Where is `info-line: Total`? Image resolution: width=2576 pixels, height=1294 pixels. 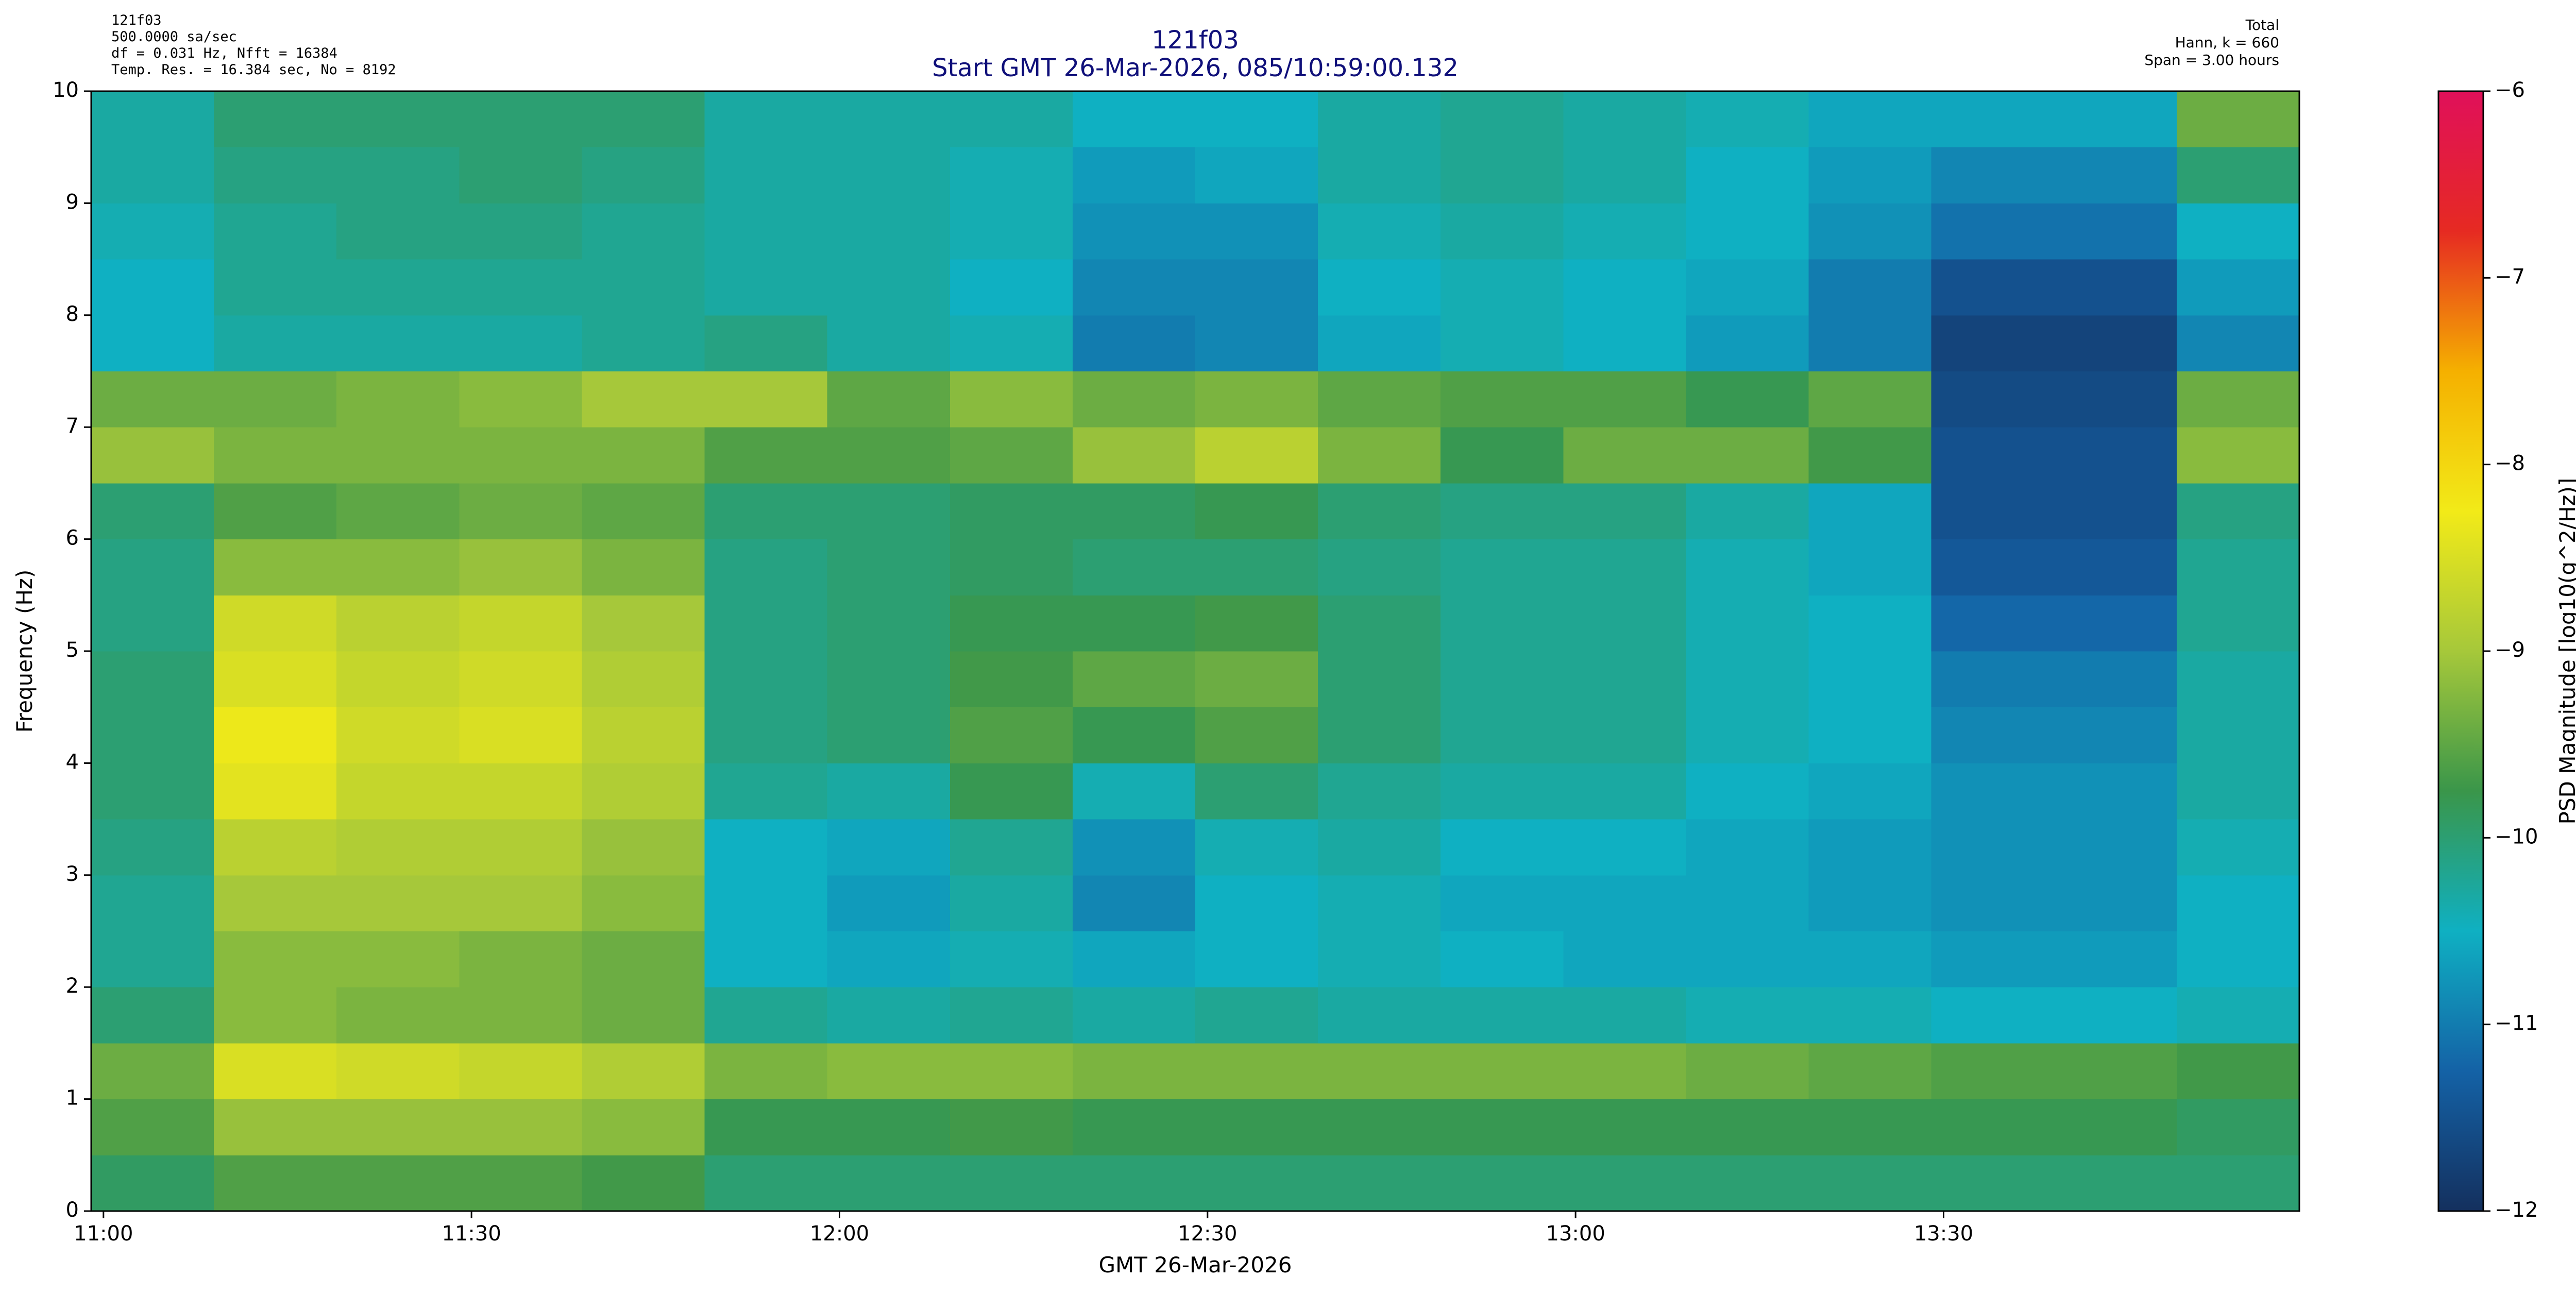 info-line: Total is located at coordinates (2262, 24).